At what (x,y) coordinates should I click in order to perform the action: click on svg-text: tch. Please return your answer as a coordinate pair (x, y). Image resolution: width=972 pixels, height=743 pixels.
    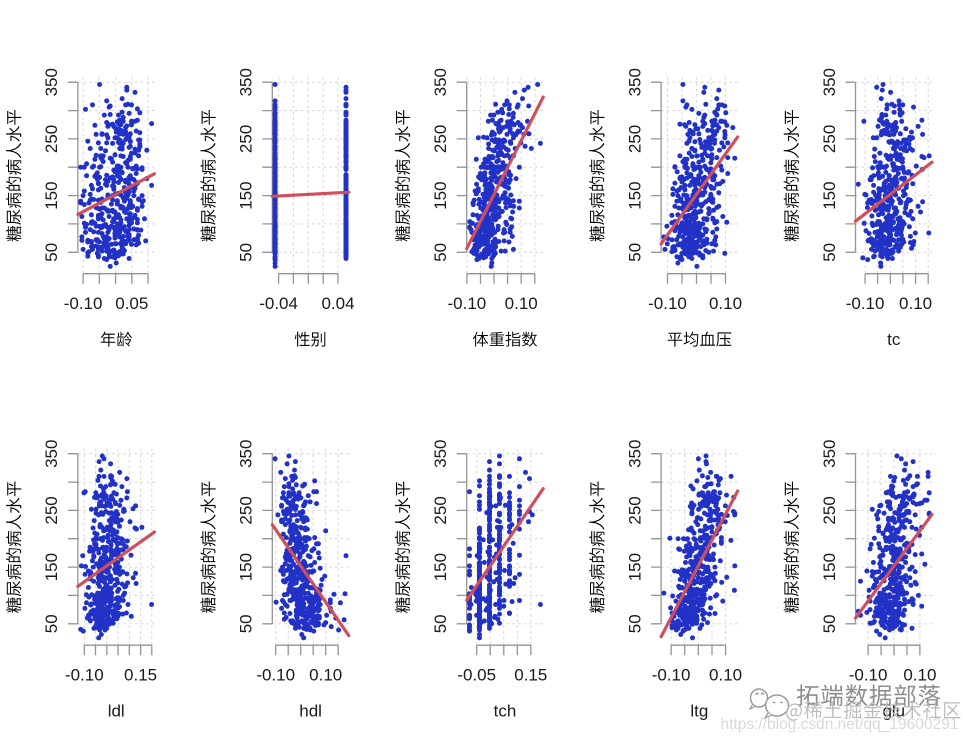
    Looking at the image, I should click on (505, 711).